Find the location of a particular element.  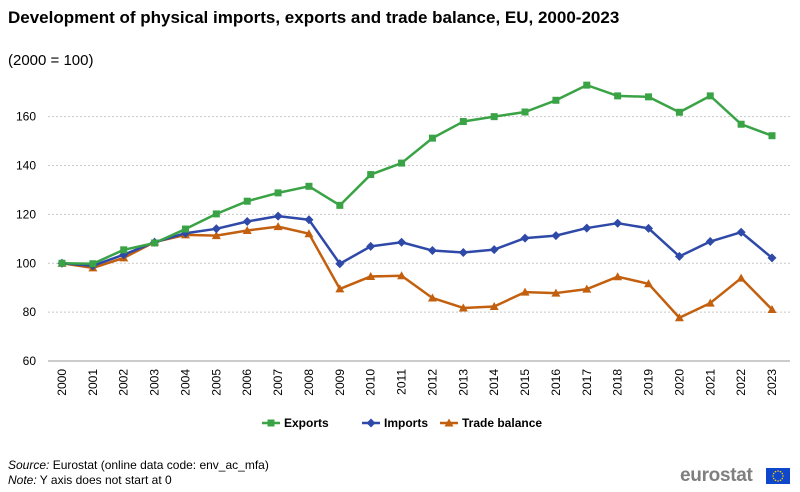

series-line-imports is located at coordinates (417, 240).